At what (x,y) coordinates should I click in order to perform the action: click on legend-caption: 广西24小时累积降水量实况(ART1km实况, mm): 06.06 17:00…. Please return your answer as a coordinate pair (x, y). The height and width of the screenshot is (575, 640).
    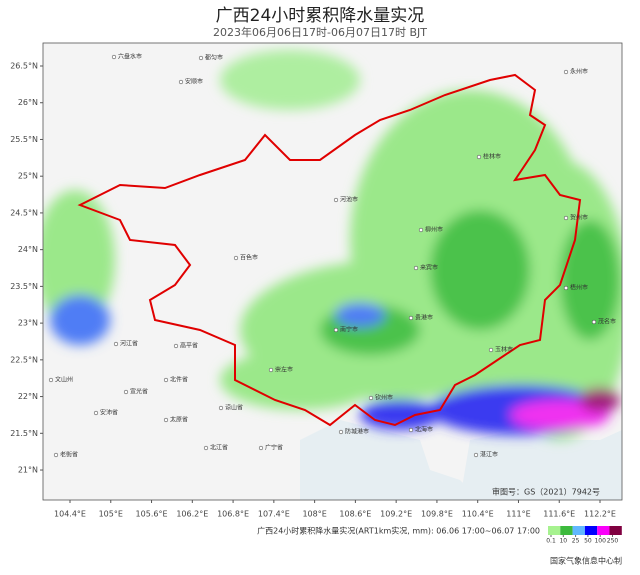
    Looking at the image, I should click on (398, 531).